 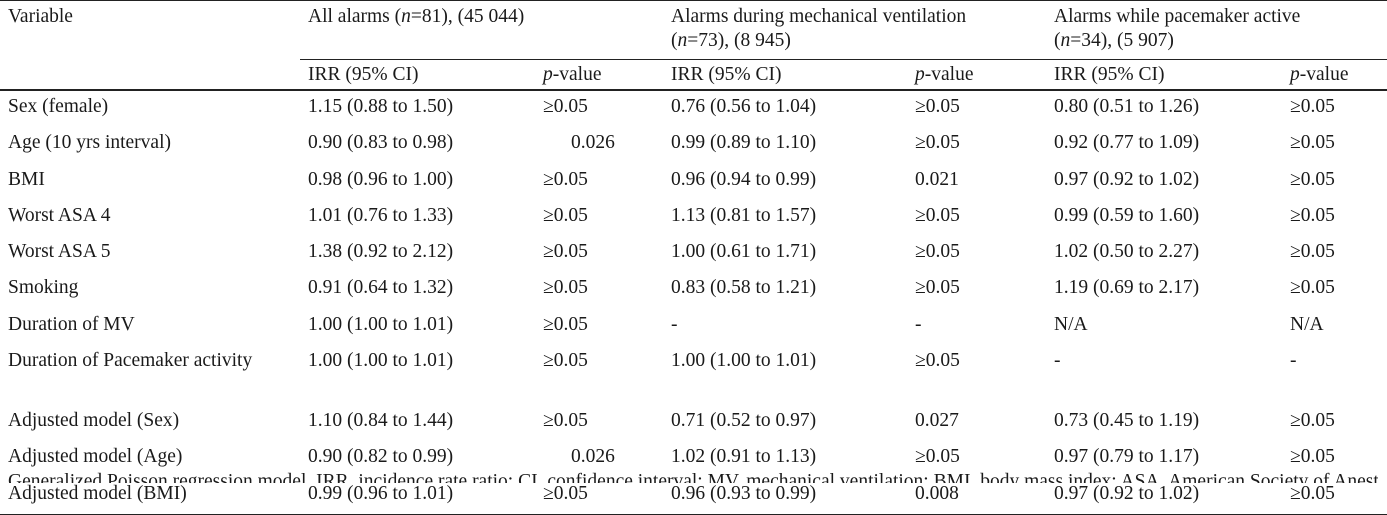 What do you see at coordinates (59, 252) in the screenshot?
I see `cell-variable: Worst ASA 5` at bounding box center [59, 252].